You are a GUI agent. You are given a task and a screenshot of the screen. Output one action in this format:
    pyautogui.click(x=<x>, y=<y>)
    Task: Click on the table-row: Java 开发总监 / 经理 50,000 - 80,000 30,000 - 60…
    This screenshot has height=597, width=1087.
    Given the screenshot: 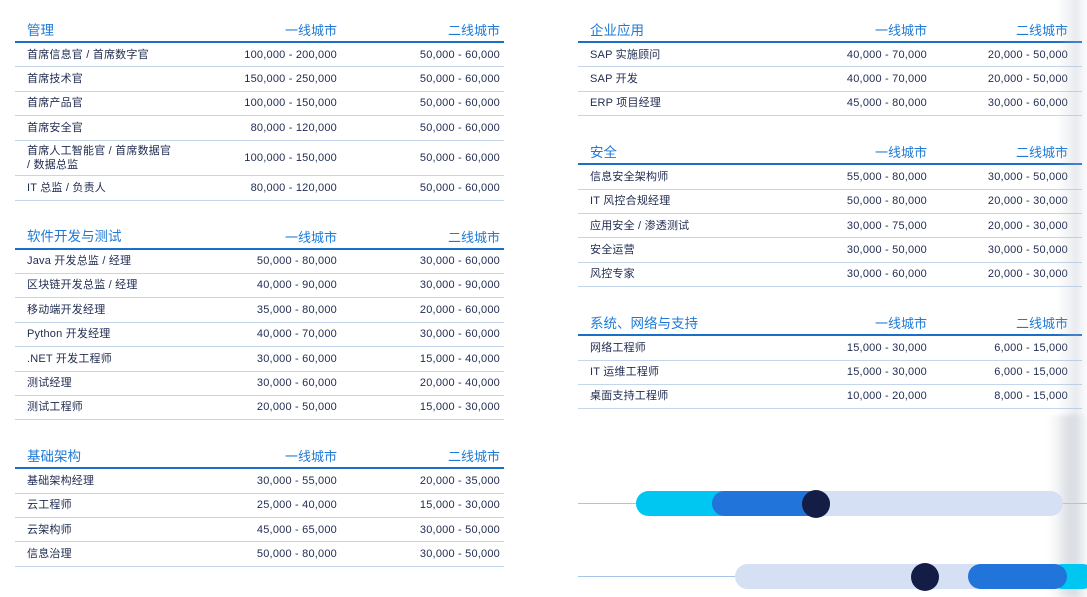 What is the action you would take?
    pyautogui.click(x=259, y=262)
    